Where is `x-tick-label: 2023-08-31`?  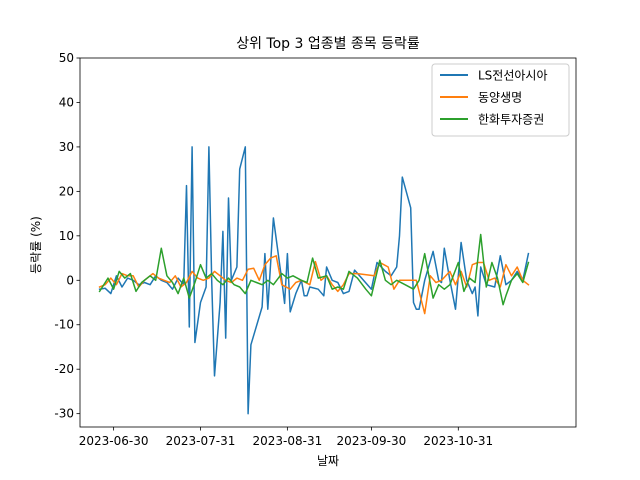
x-tick-label: 2023-08-31 is located at coordinates (287, 441).